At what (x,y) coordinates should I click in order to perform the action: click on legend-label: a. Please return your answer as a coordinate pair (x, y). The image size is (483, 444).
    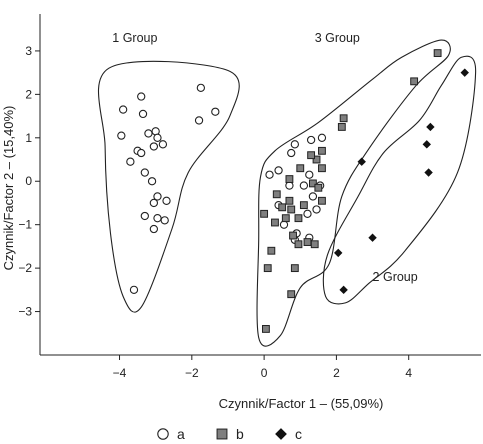
    Looking at the image, I should click on (181, 434).